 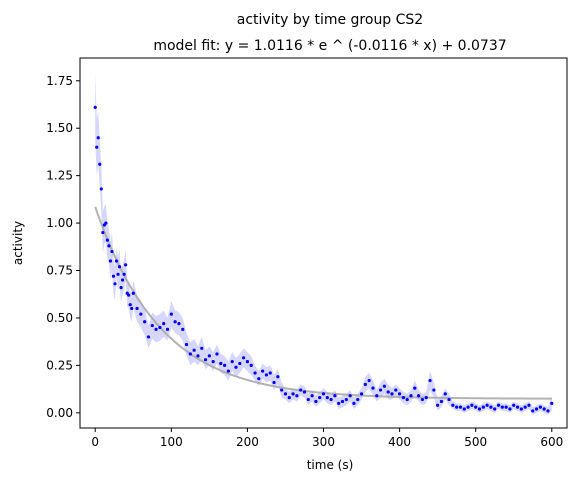 I want to click on x-axis-label: time (s), so click(x=330, y=465).